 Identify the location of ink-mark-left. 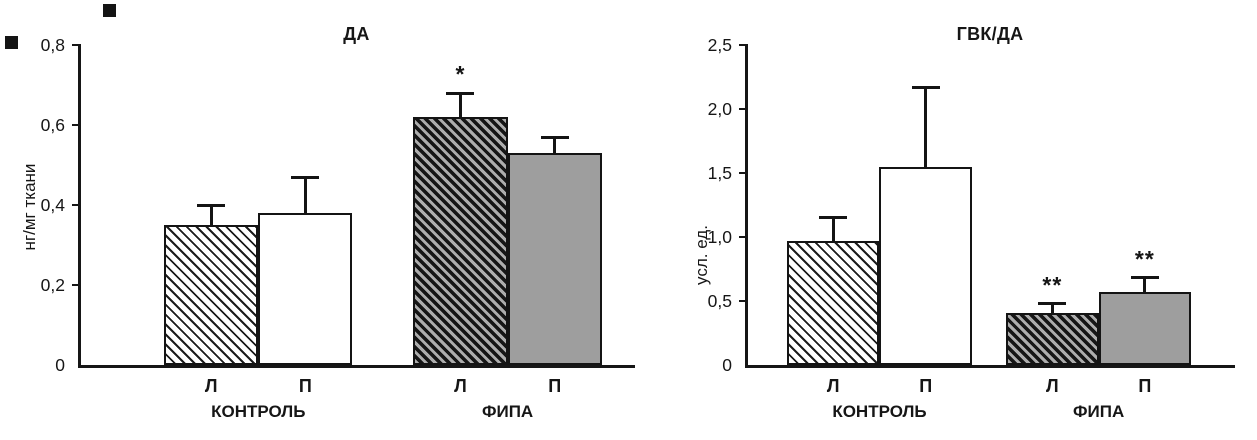
(11, 42).